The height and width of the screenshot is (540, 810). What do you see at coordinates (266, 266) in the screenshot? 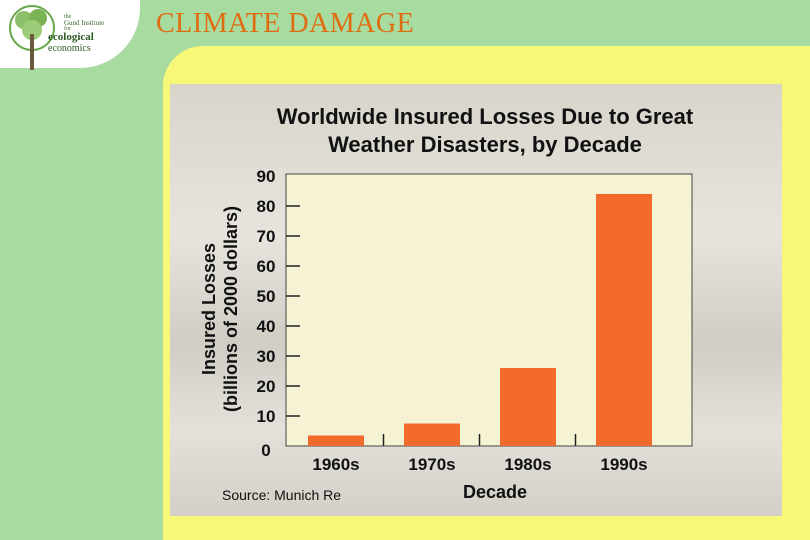
I see `y-tick-label: 60` at bounding box center [266, 266].